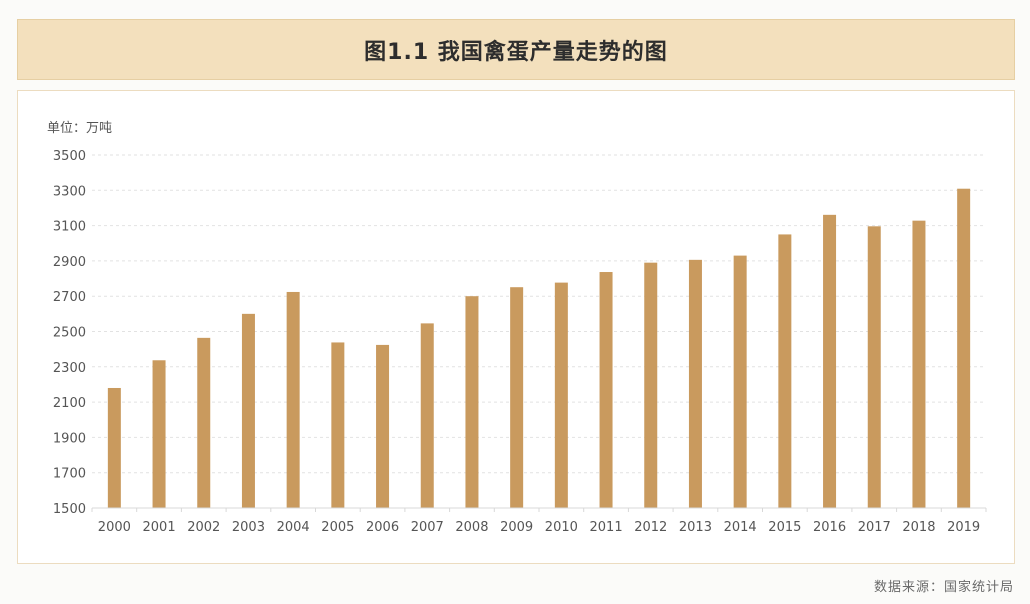  Describe the element at coordinates (383, 426) in the screenshot. I see `bar-2006` at that location.